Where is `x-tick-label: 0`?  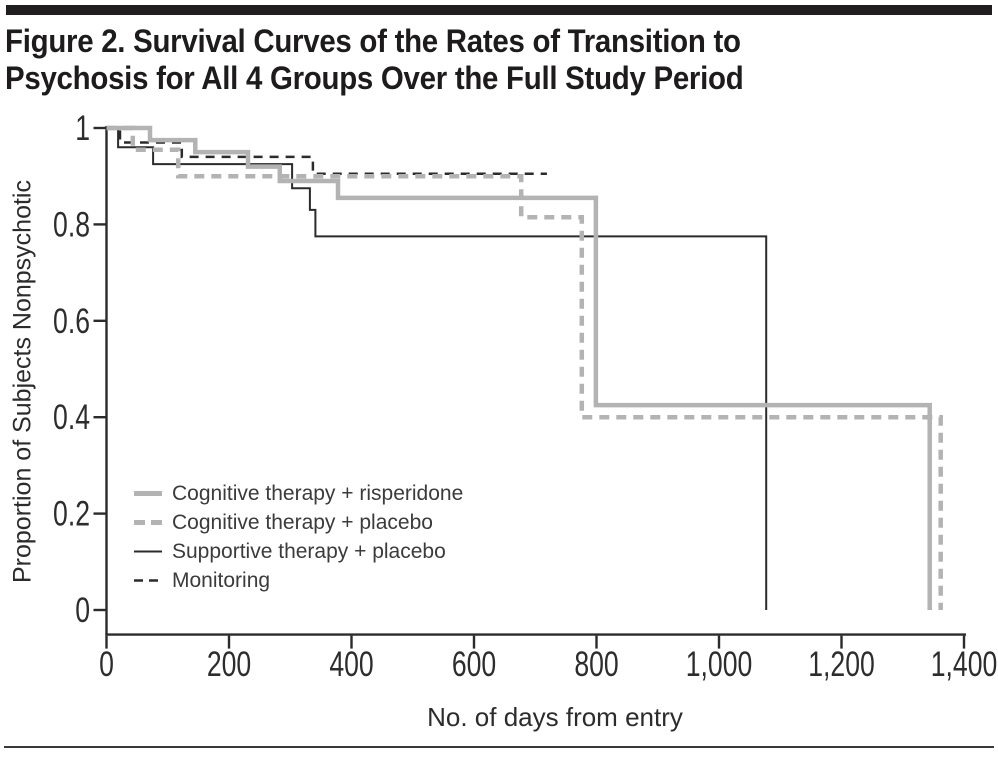 x-tick-label: 0 is located at coordinates (106, 663).